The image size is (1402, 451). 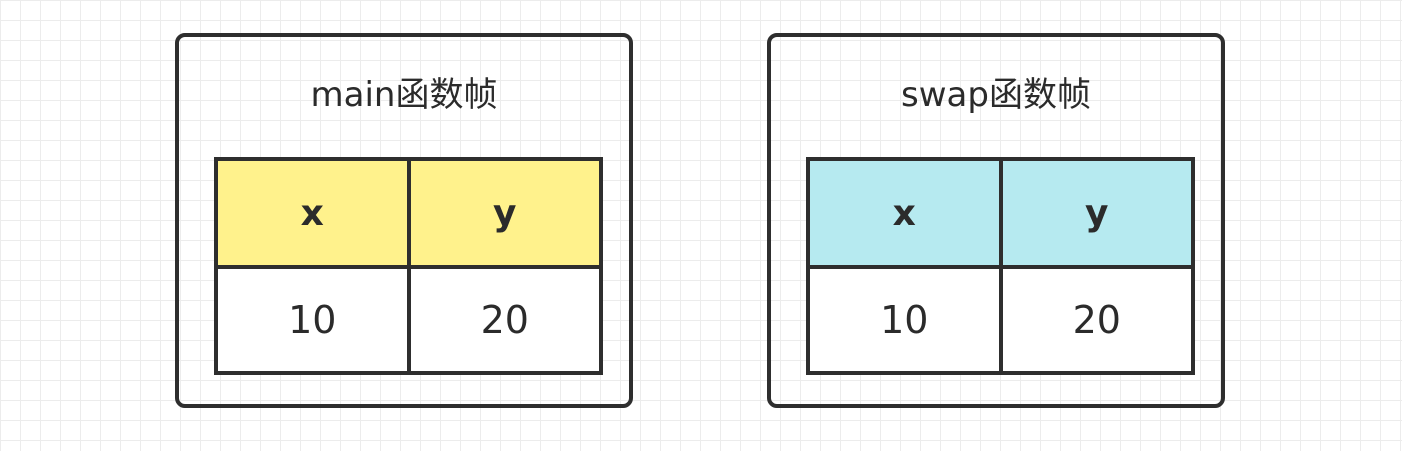 I want to click on frame-title: swap函数帧, so click(x=996, y=95).